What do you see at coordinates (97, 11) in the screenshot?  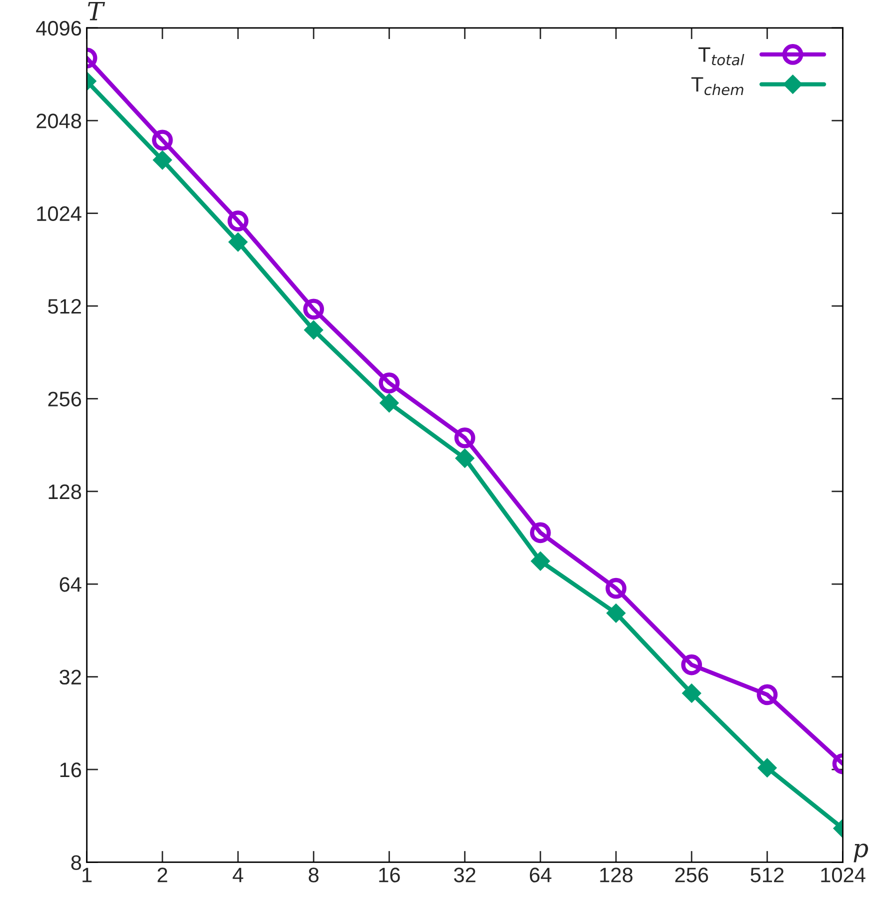 I see `y-axis-title: T` at bounding box center [97, 11].